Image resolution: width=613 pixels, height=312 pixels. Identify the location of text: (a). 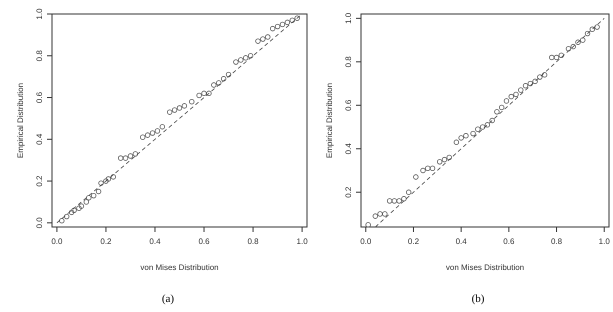
(168, 299).